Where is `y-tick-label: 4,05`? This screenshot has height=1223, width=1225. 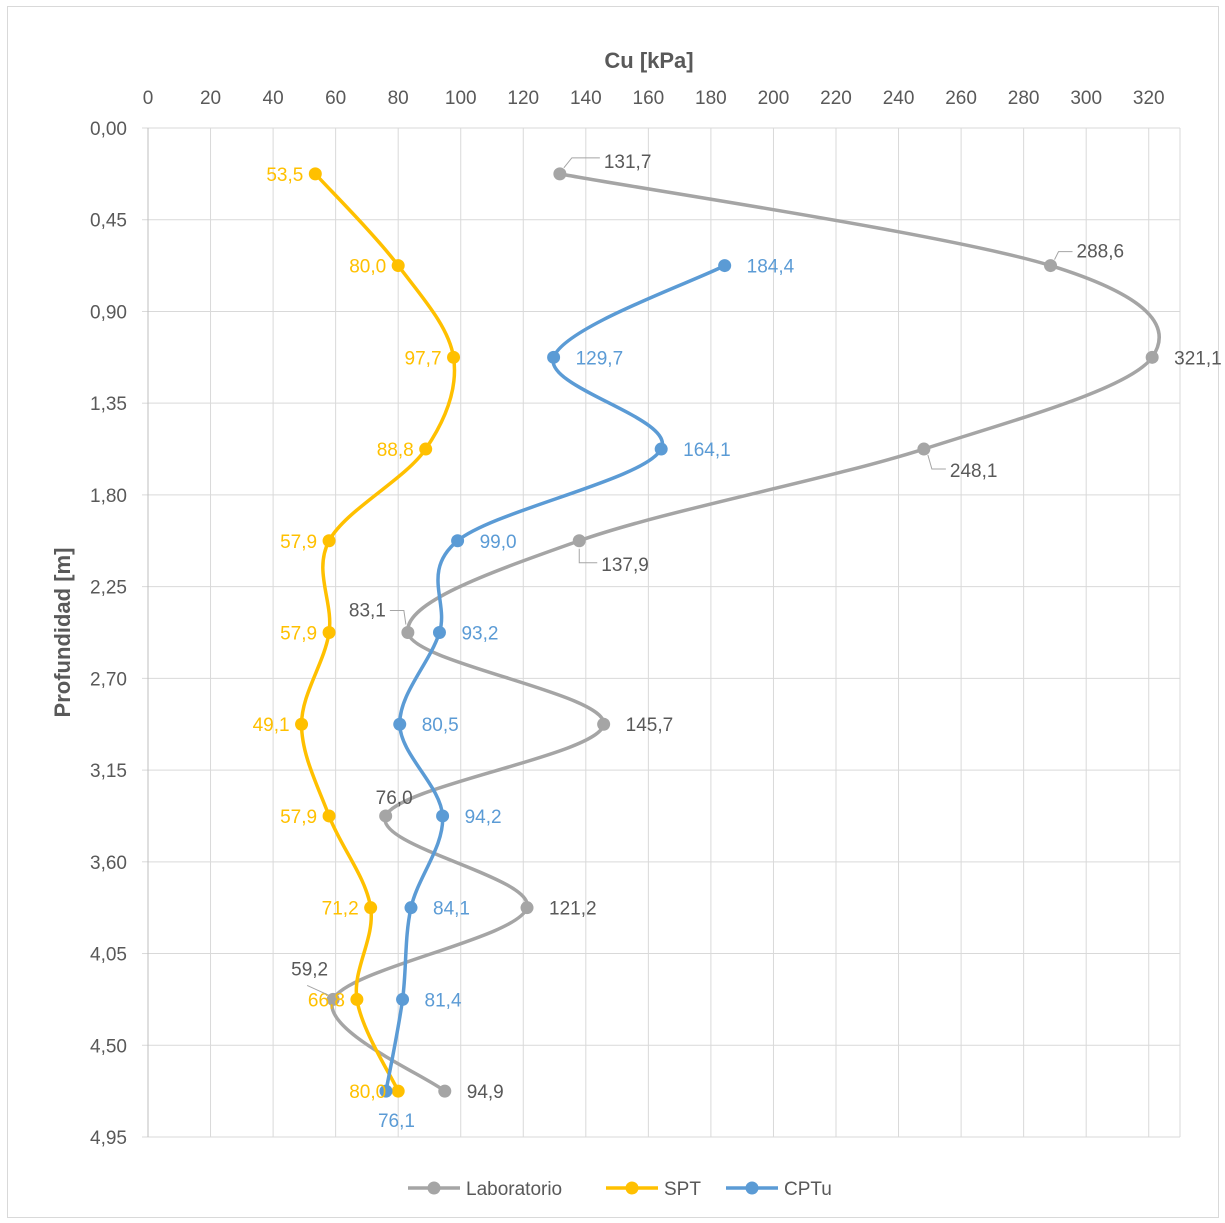
y-tick-label: 4,05 is located at coordinates (108, 955).